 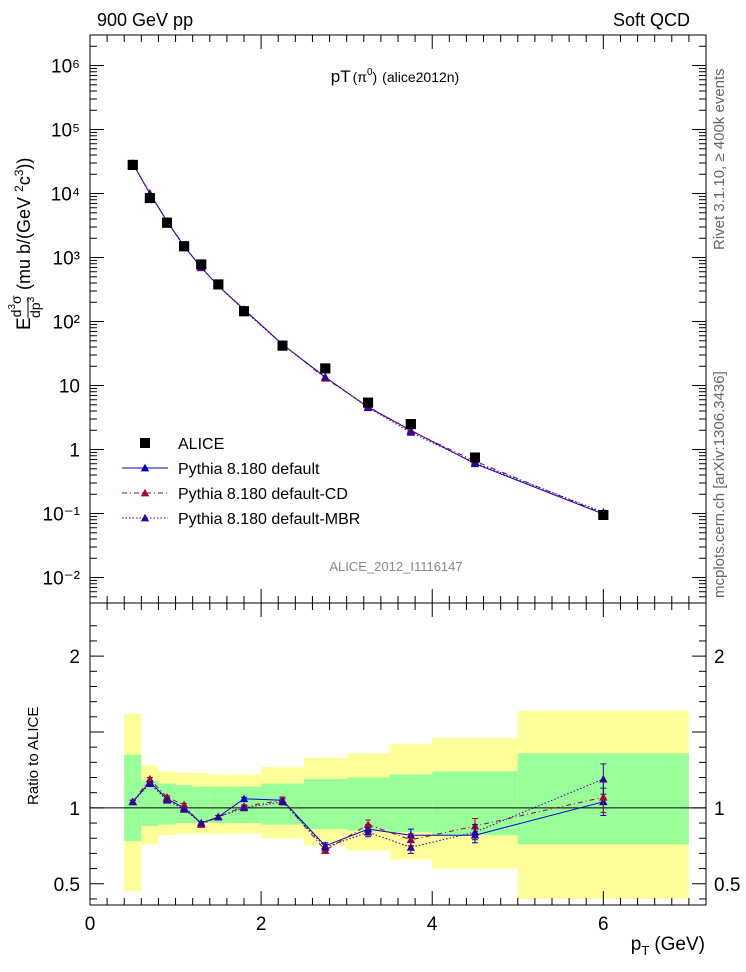 I want to click on side-label-mcplots: mcplots.cern.ch [arXiv:1306.3436], so click(x=719, y=484).